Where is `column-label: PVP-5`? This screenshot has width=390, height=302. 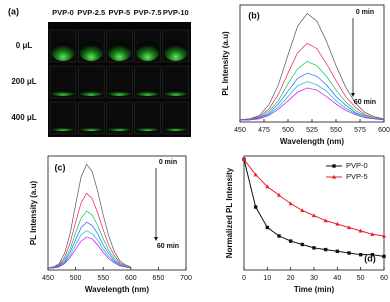 column-label: PVP-5 is located at coordinates (120, 12).